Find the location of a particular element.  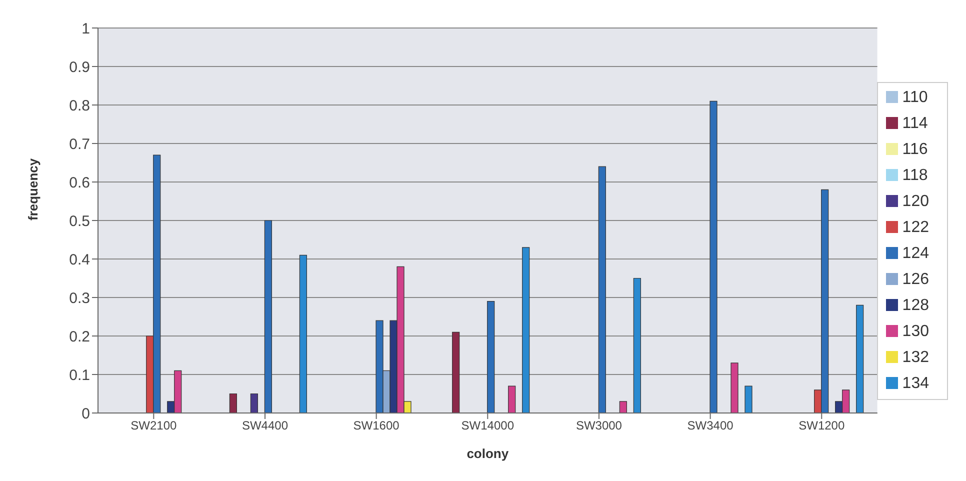

y-tick-label: 0.5 is located at coordinates (79, 221).